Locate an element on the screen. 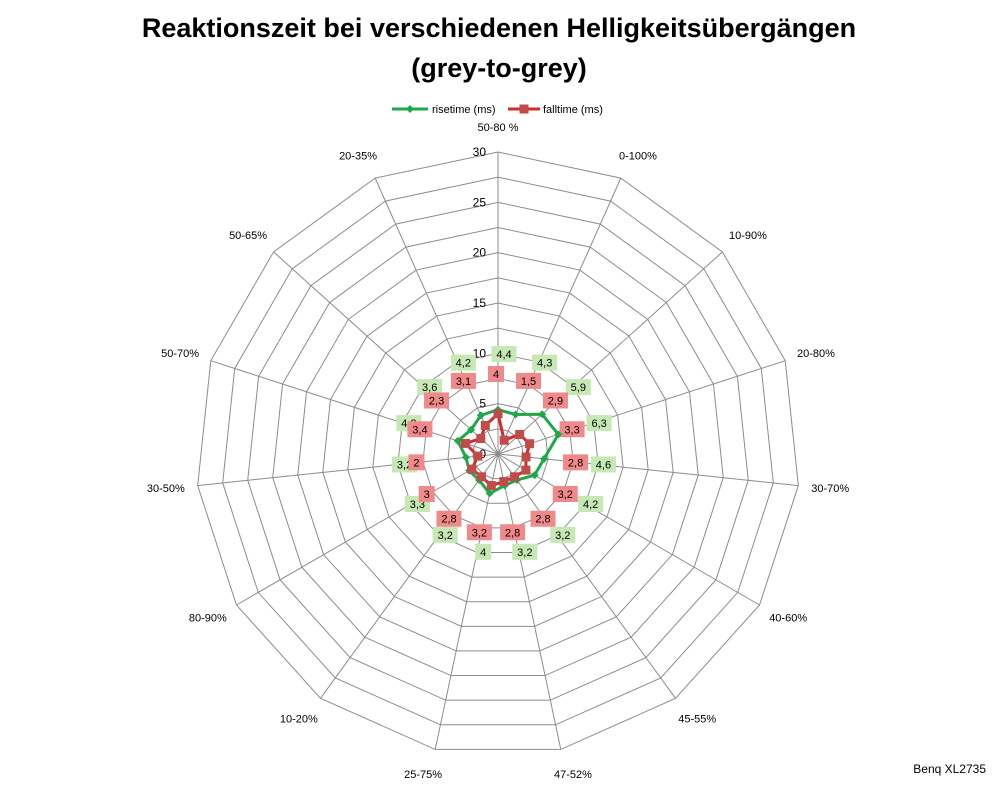  risetime-data-label-group: 3,6 is located at coordinates (430, 387).